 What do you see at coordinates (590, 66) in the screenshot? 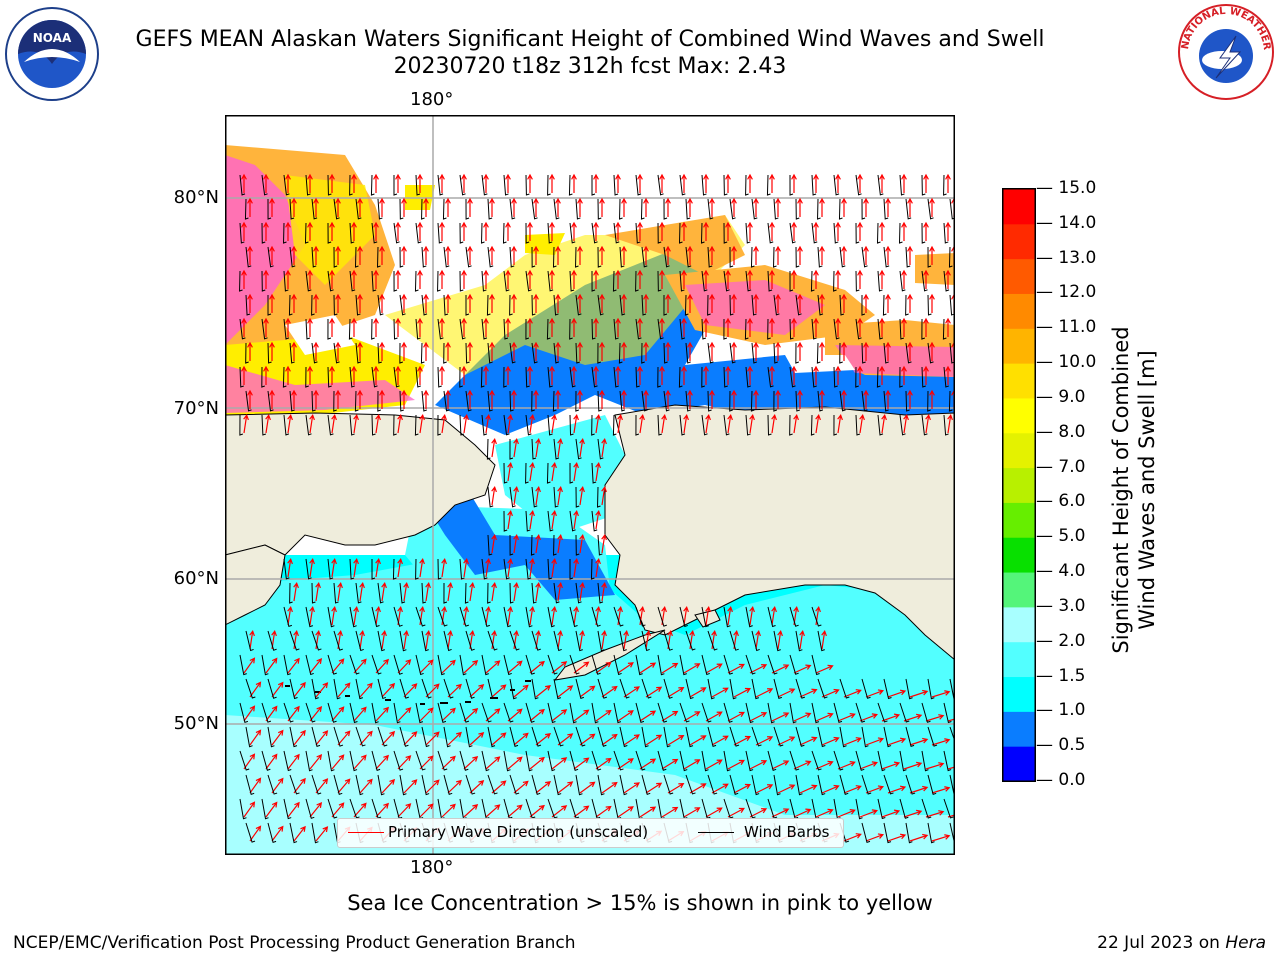
I see `chart-subtitle: 20230720 t18z 312h fcst Max: 2.43` at bounding box center [590, 66].